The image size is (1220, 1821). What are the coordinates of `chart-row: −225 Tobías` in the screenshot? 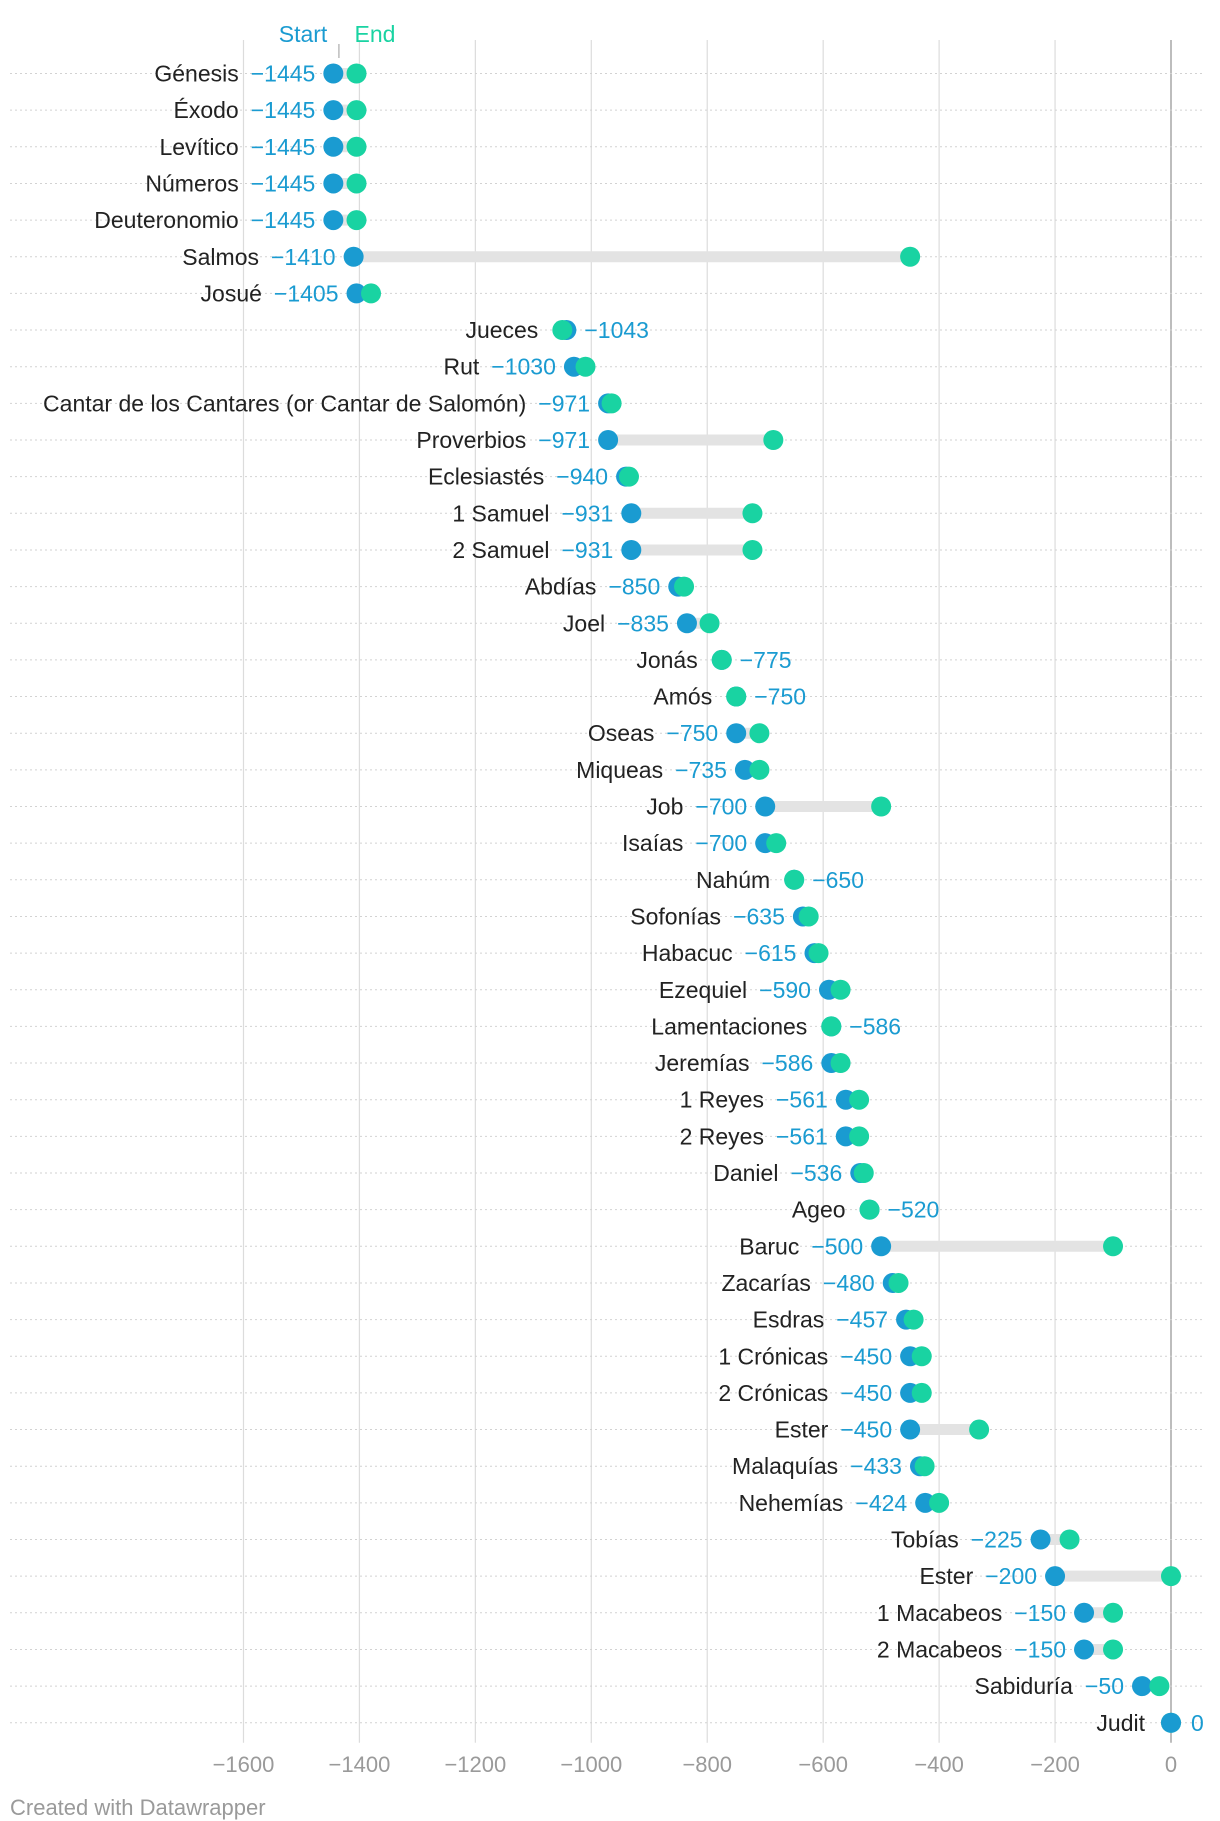 It's located at (607, 1540).